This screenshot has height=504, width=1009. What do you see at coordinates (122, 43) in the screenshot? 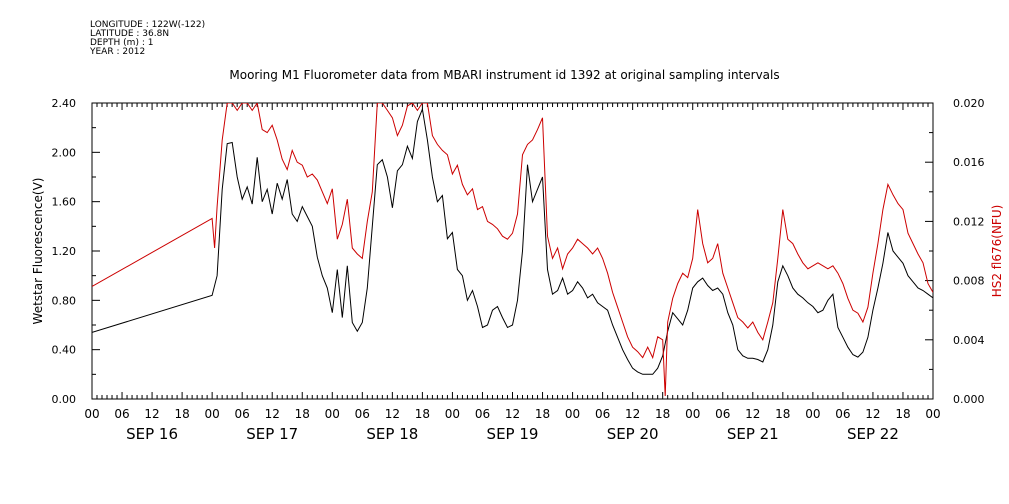
I see `depth-label: DEPTH (m) : 1` at bounding box center [122, 43].